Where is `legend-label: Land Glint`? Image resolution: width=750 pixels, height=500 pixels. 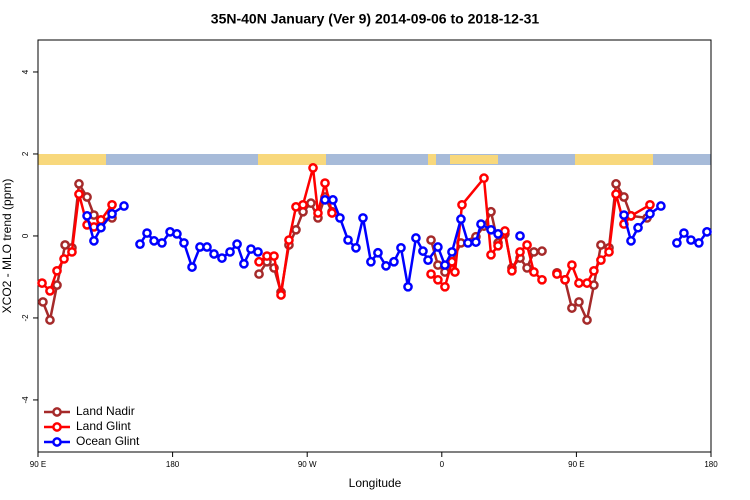 legend-label: Land Glint is located at coordinates (103, 426).